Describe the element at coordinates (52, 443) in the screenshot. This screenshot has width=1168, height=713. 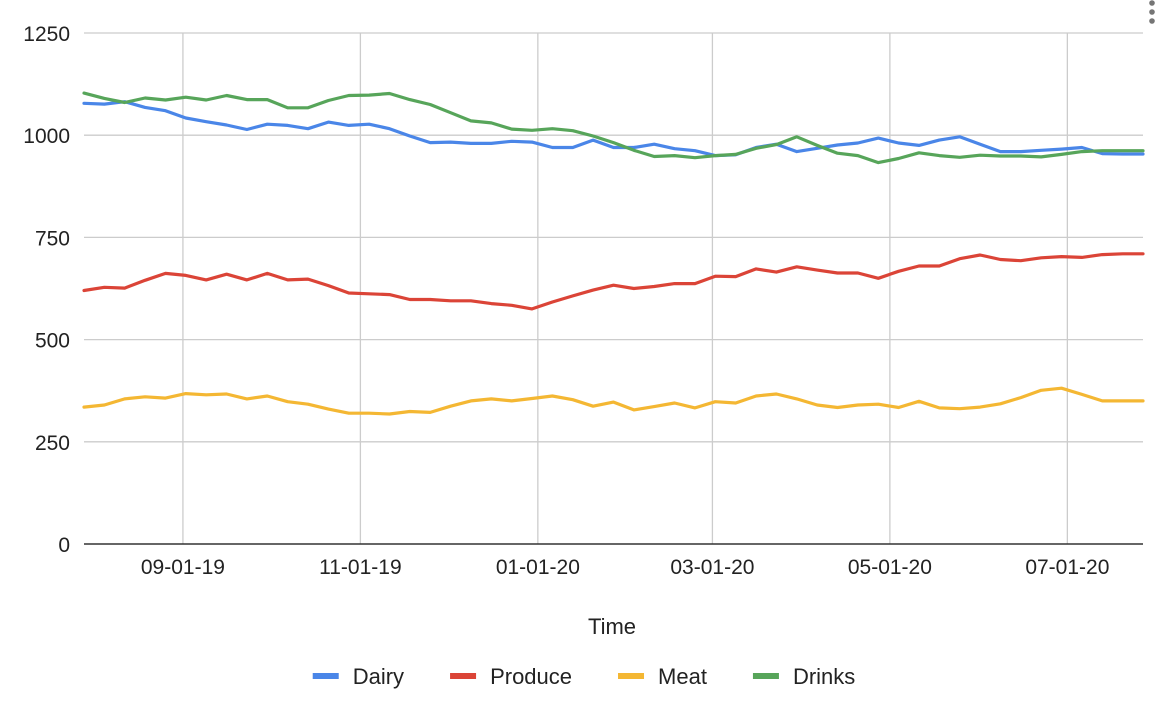
I see `y-tick-label: 250` at that location.